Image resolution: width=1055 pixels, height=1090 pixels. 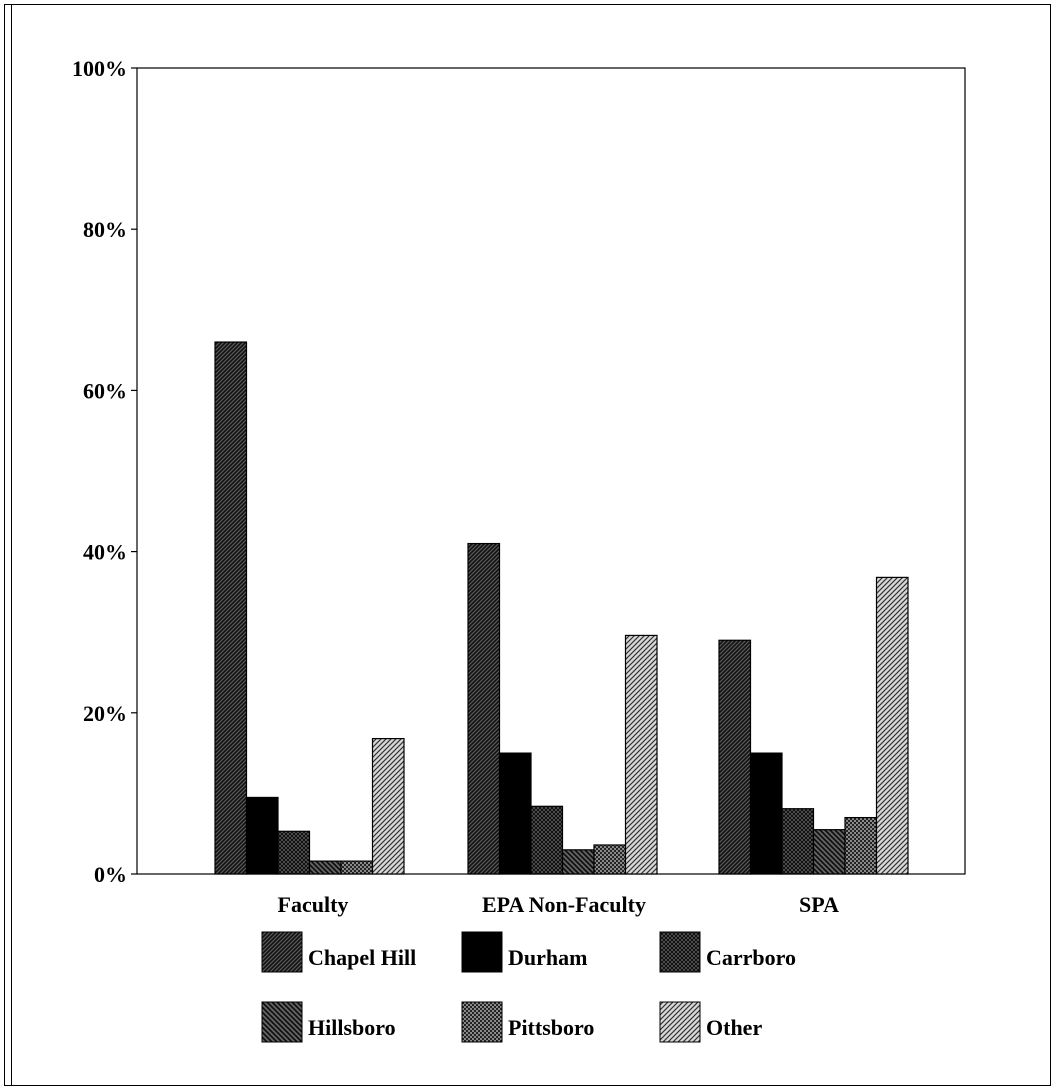 I want to click on bar-pittsboro-spa, so click(x=861, y=845).